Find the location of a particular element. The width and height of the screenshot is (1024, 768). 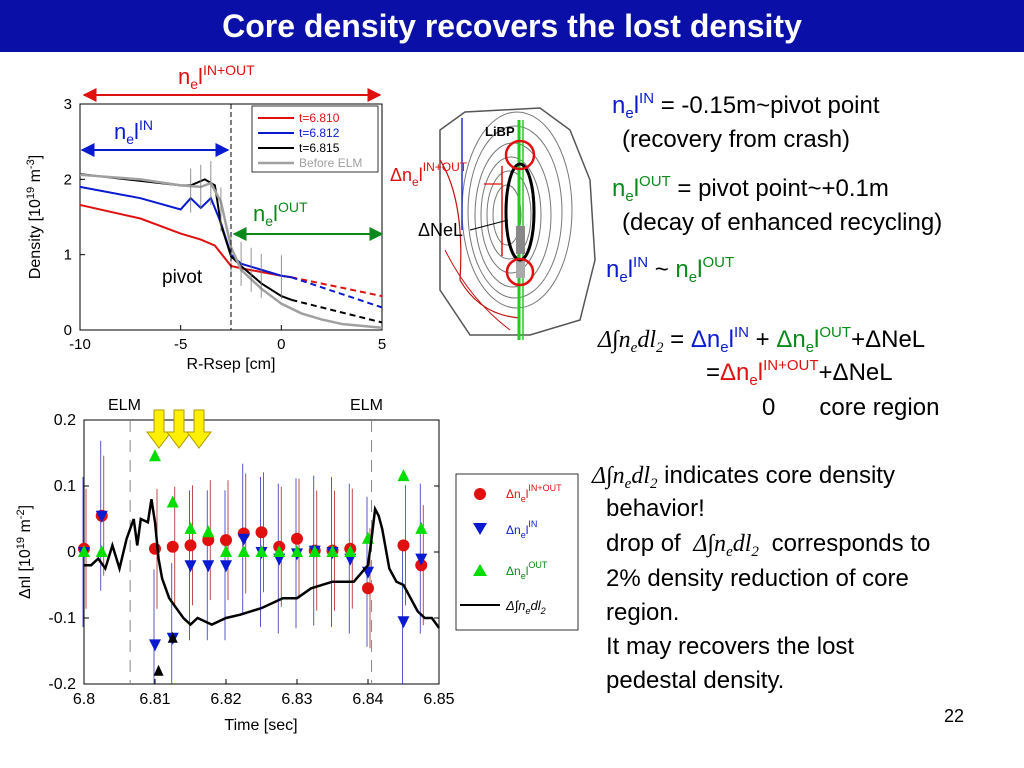

x-tick-label: 6.8 is located at coordinates (84, 699).